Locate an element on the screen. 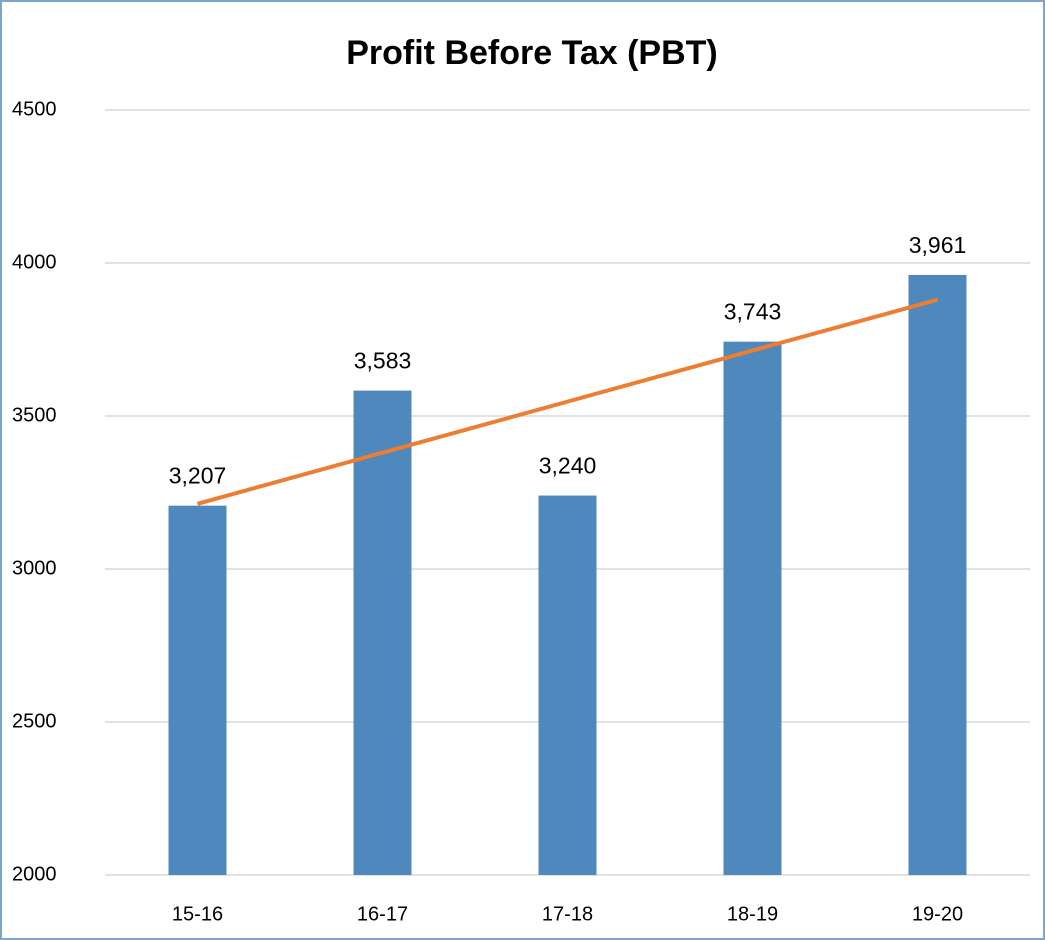 The width and height of the screenshot is (1045, 940). x-tick-label: 18-19 is located at coordinates (752, 914).